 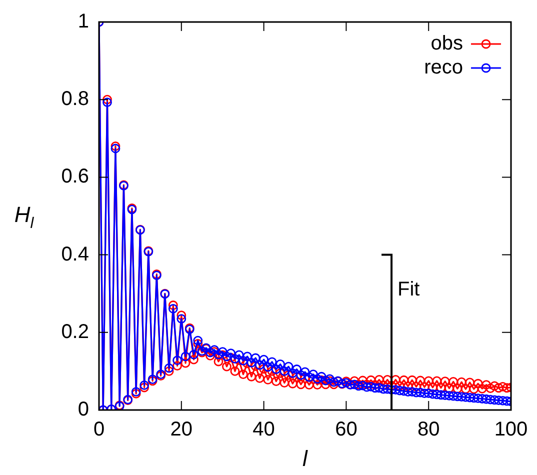 I want to click on y-tick-label: 0.8, so click(x=75, y=99).